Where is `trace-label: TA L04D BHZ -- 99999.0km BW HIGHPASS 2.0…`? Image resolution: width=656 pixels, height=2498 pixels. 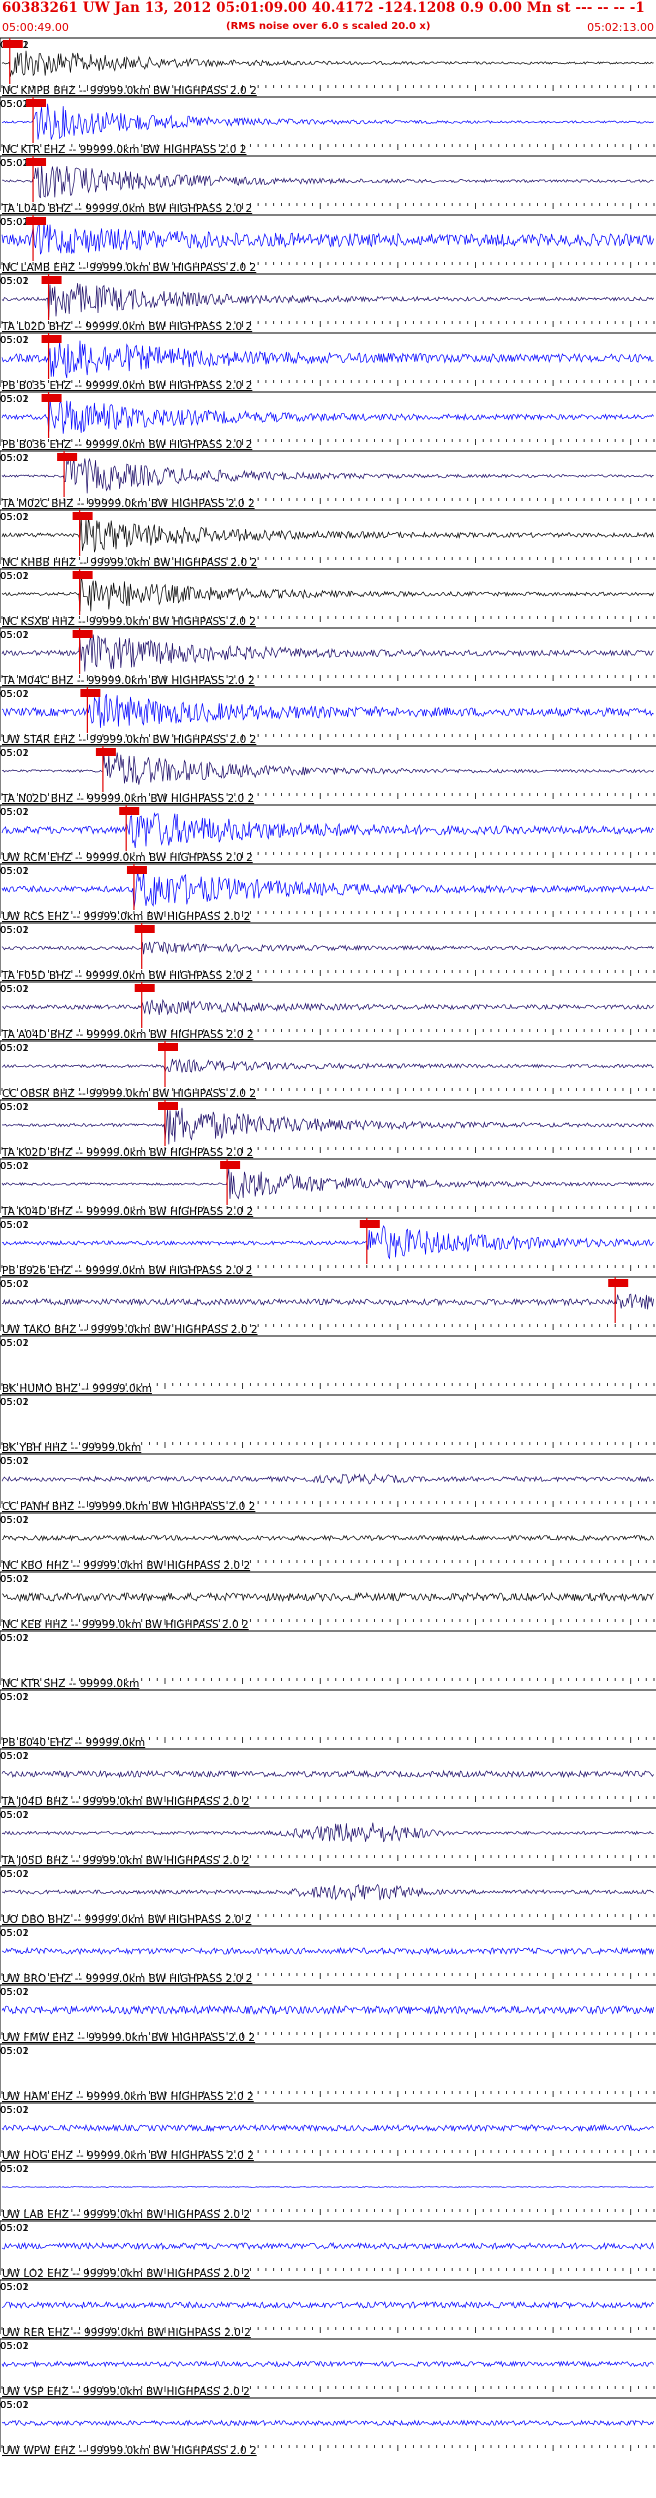 trace-label: TA L04D BHZ -- 99999.0km BW HIGHPASS 2.0… is located at coordinates (126, 209).